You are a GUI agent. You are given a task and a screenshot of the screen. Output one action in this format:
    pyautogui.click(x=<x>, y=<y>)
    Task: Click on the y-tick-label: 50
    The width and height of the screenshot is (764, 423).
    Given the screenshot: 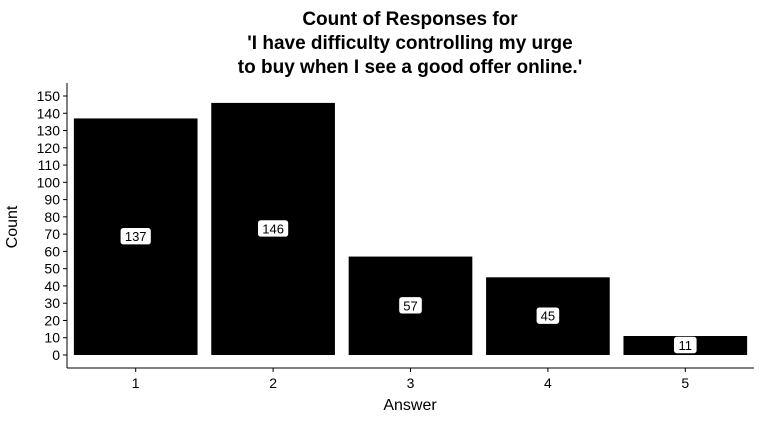 What is the action you would take?
    pyautogui.click(x=52, y=269)
    